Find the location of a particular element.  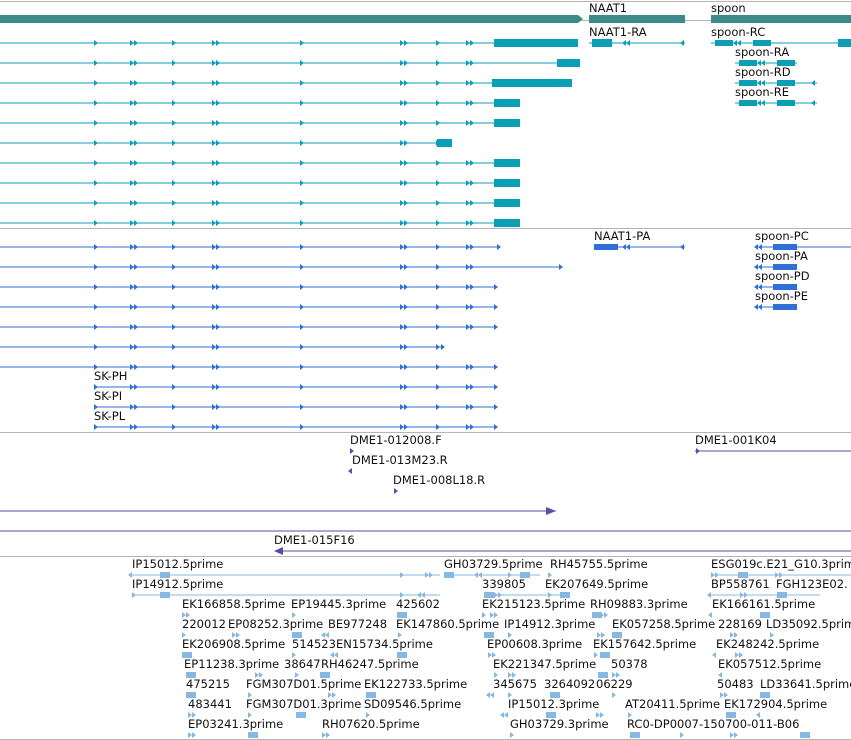

est-label: EP03241.3prime is located at coordinates (235, 724).